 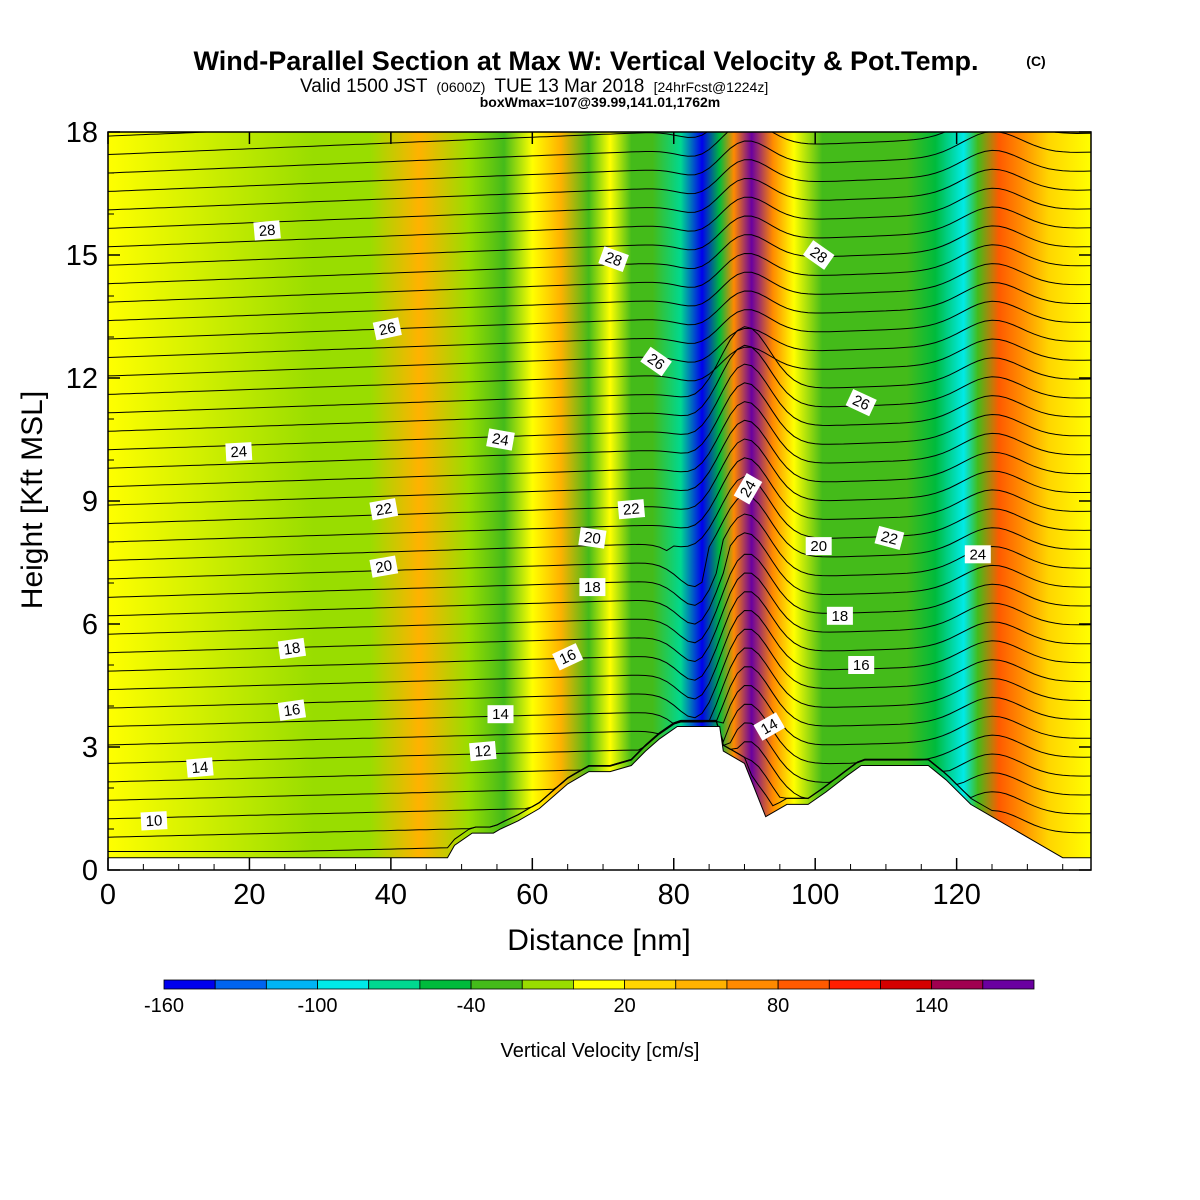 What do you see at coordinates (600, 102) in the screenshot?
I see `boxwmax-info: boxWmax=107@39.99,141.01,1762m` at bounding box center [600, 102].